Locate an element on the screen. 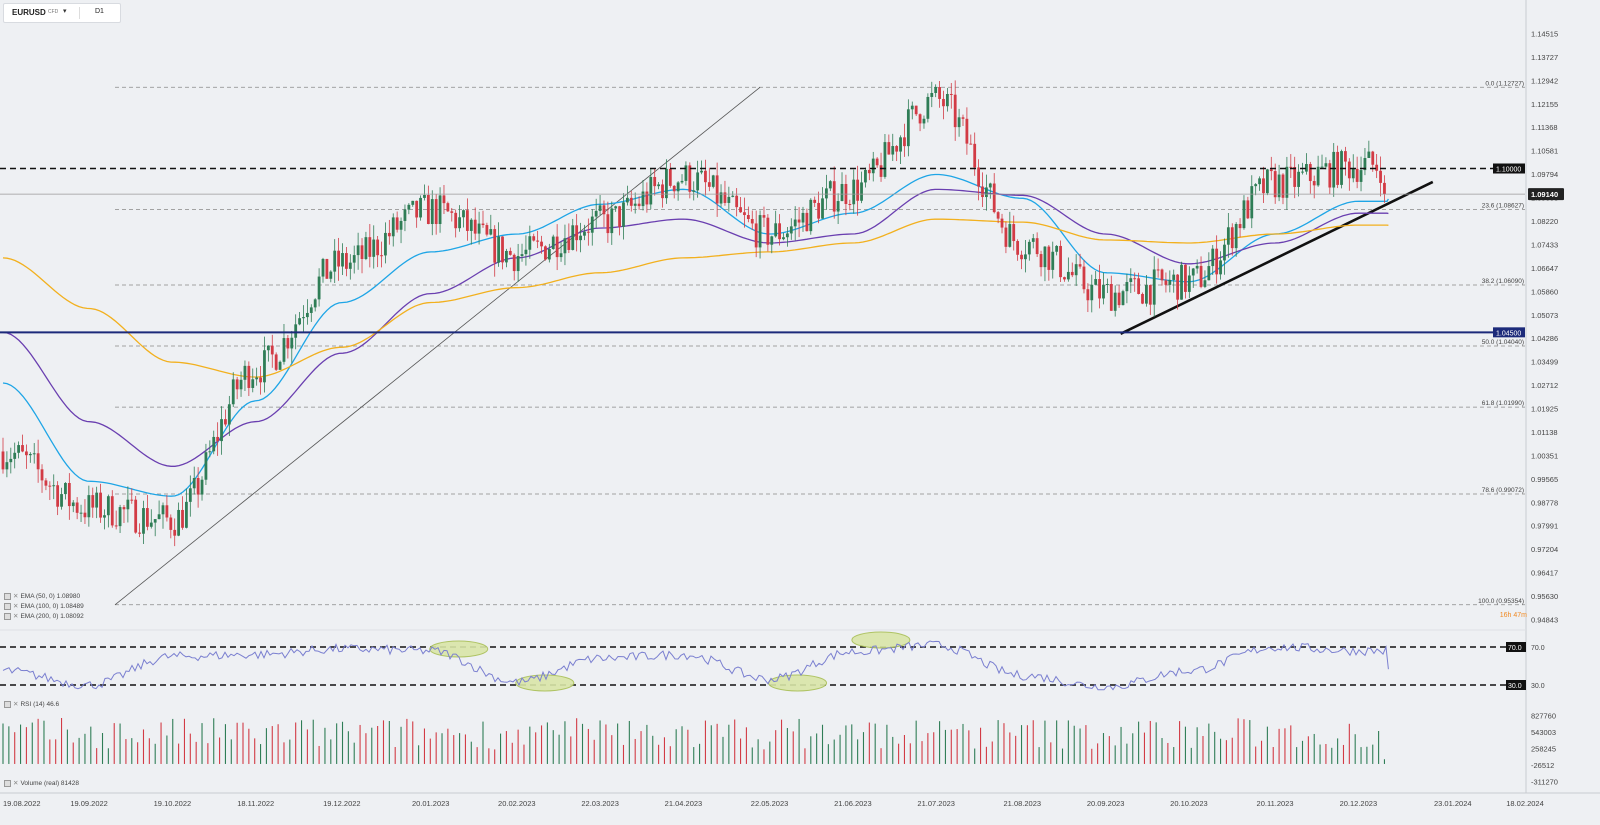  legend-rsi: ✕ RSI (14) 46.6 is located at coordinates (31, 704).